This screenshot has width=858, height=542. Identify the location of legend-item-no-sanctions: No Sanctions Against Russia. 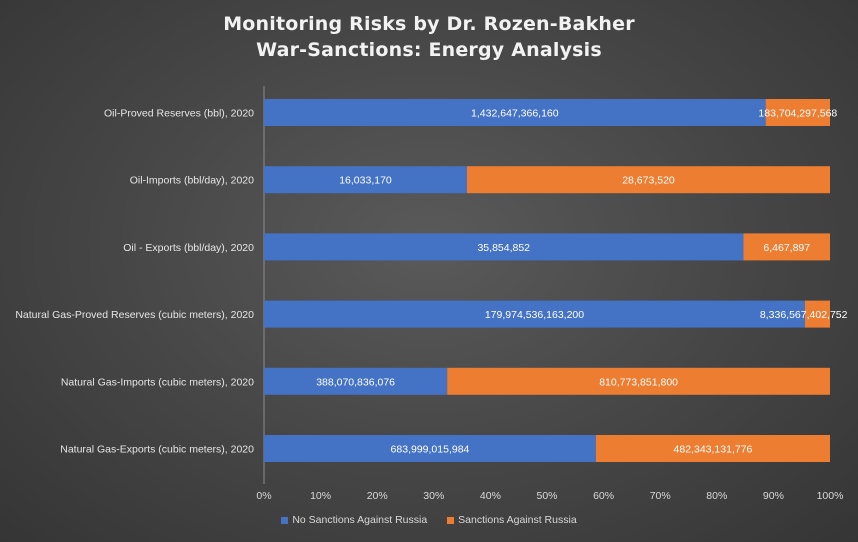
(354, 520).